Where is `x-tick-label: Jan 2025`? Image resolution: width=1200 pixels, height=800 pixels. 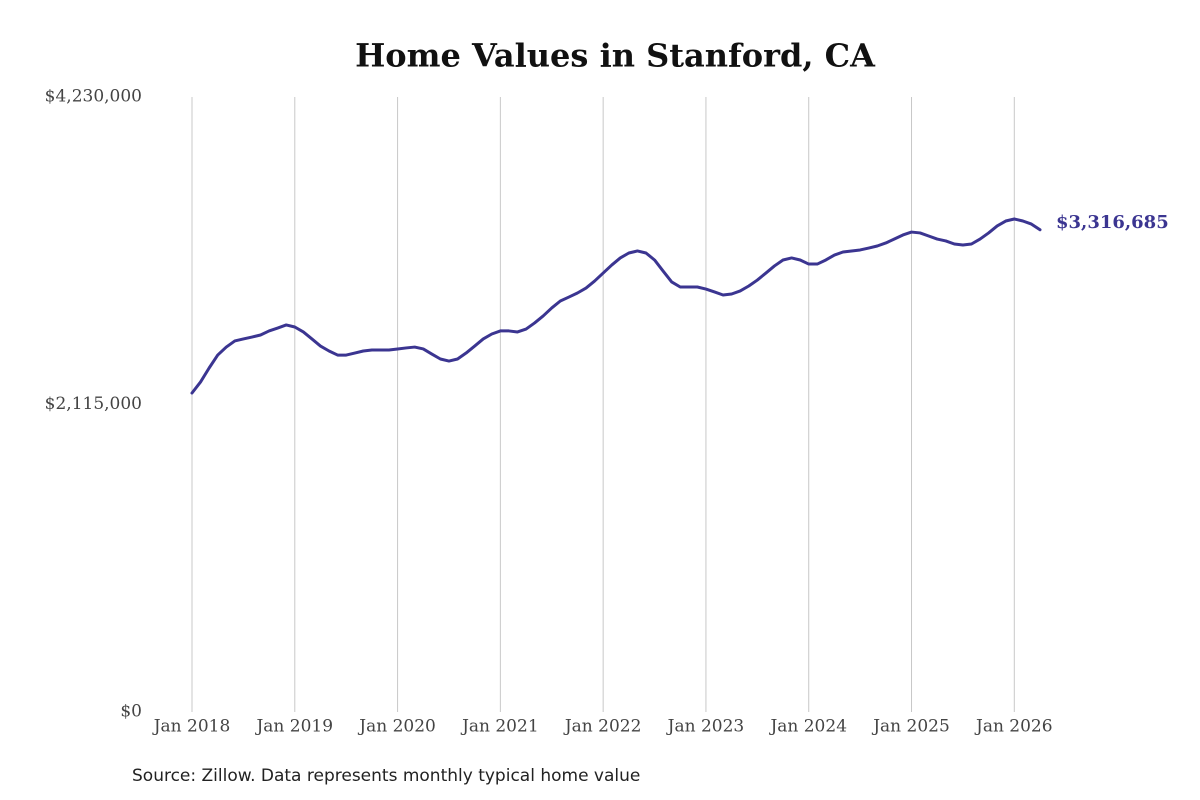 x-tick-label: Jan 2025 is located at coordinates (910, 727).